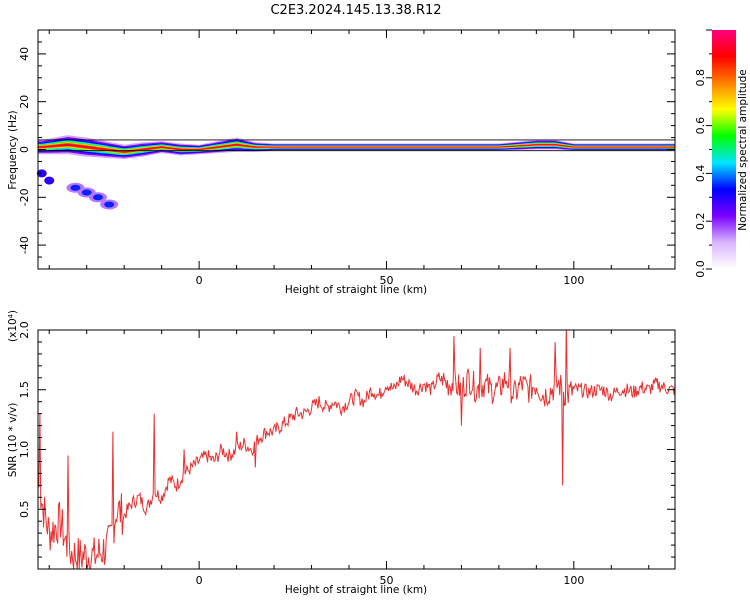 The width and height of the screenshot is (750, 600). I want to click on colorbar-gradient, so click(724, 149).